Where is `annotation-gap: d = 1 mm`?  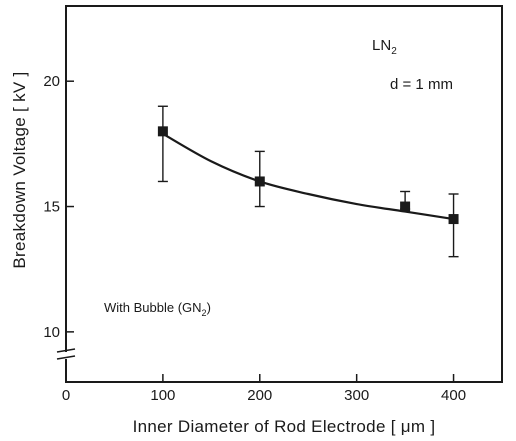 annotation-gap: d = 1 mm is located at coordinates (421, 84).